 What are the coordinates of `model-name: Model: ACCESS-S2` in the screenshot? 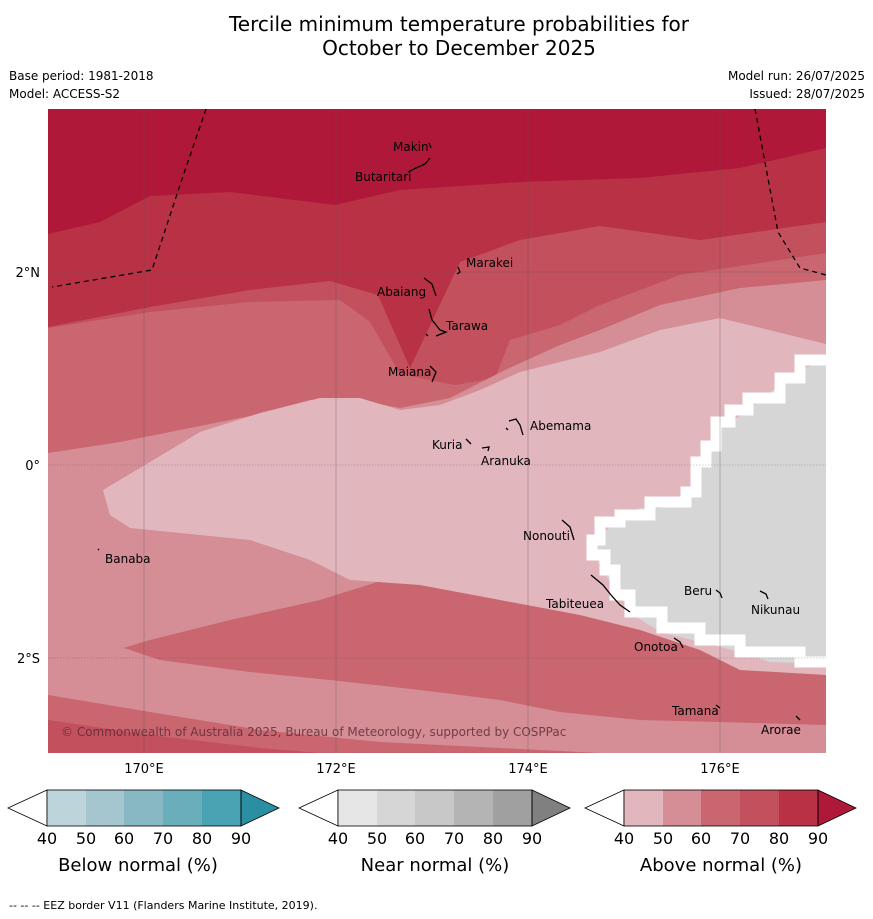 It's located at (65, 94).